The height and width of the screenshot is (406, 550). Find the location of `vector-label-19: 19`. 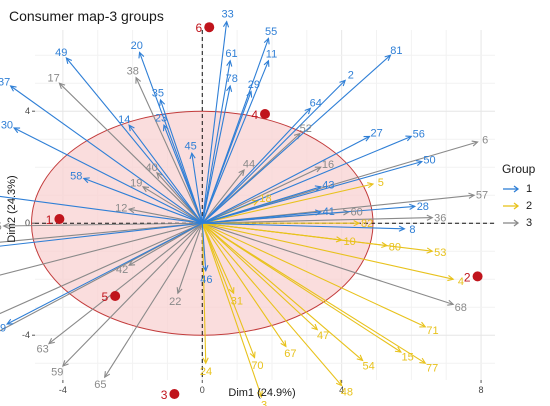

vector-label-19: 19 is located at coordinates (136, 184).